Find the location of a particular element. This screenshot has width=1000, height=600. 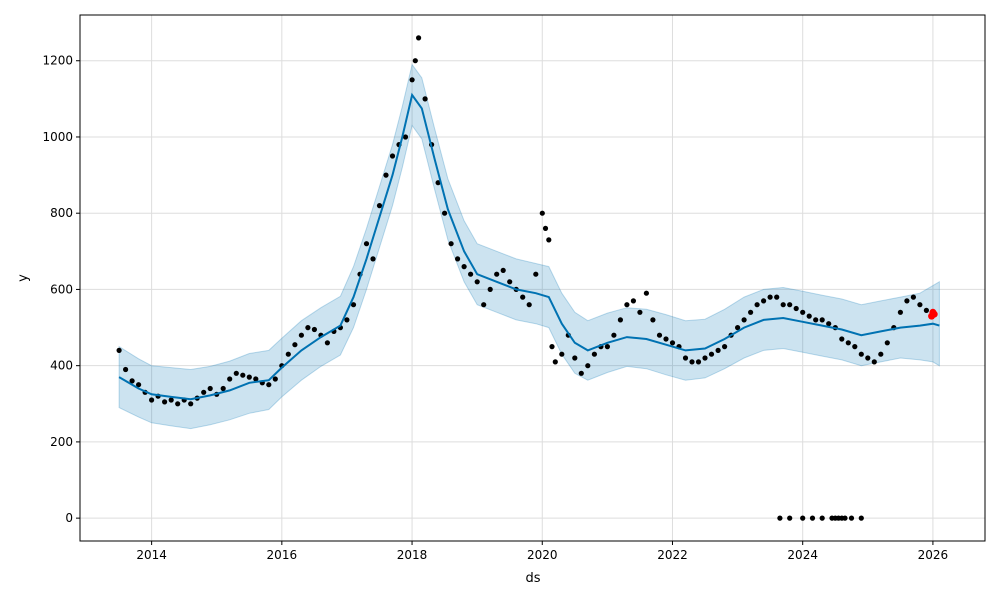

y-axis-ticks: 0 200 400 600 800 1000 1200 is located at coordinates (61, 289).